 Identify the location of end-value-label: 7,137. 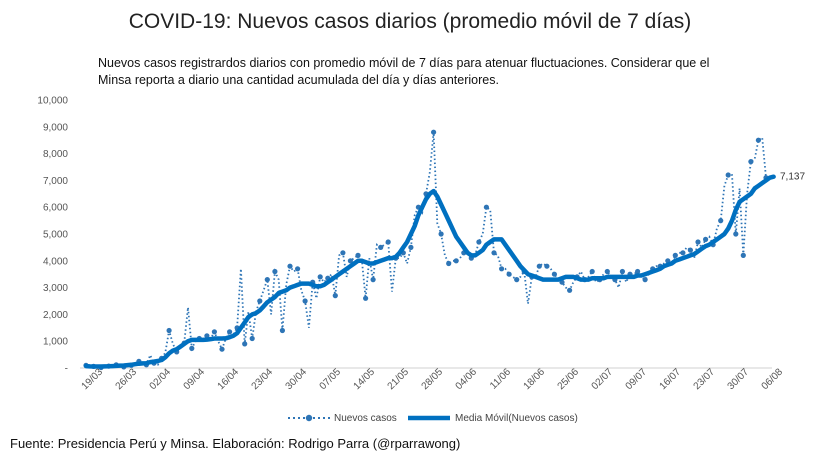
(792, 177).